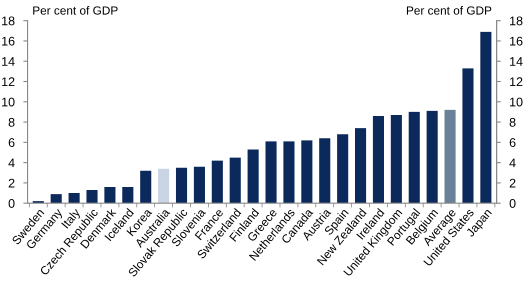 The height and width of the screenshot is (287, 530). Describe the element at coordinates (513, 122) in the screenshot. I see `y2-tick-label: 8` at that location.